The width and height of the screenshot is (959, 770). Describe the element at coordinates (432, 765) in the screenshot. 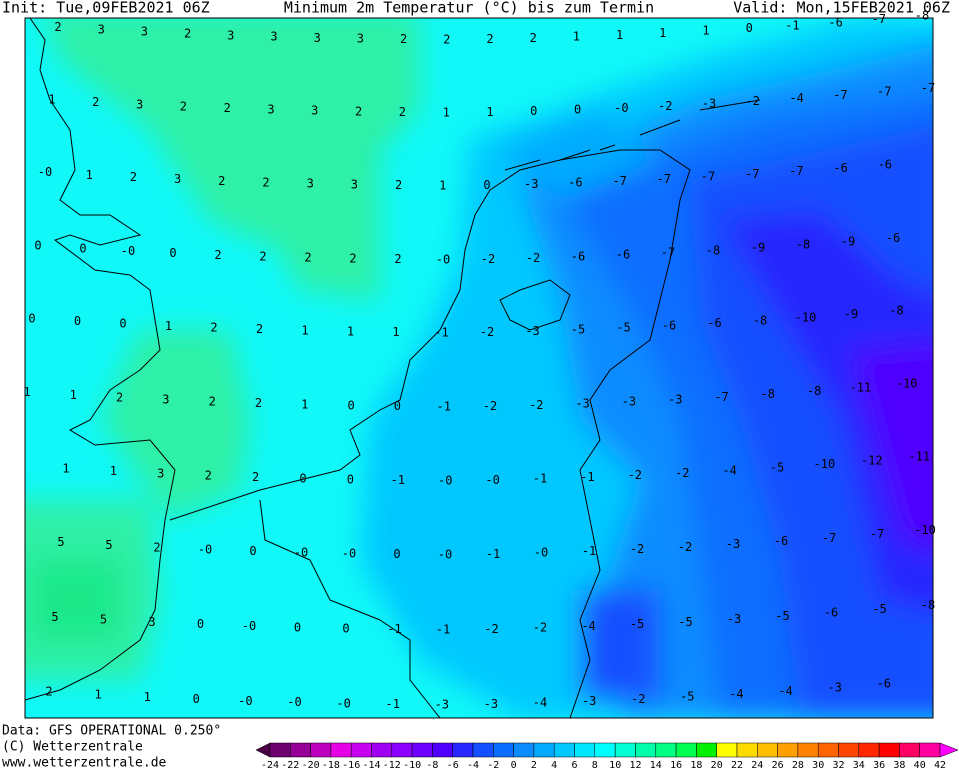

I see `colorbar-label: -8` at that location.